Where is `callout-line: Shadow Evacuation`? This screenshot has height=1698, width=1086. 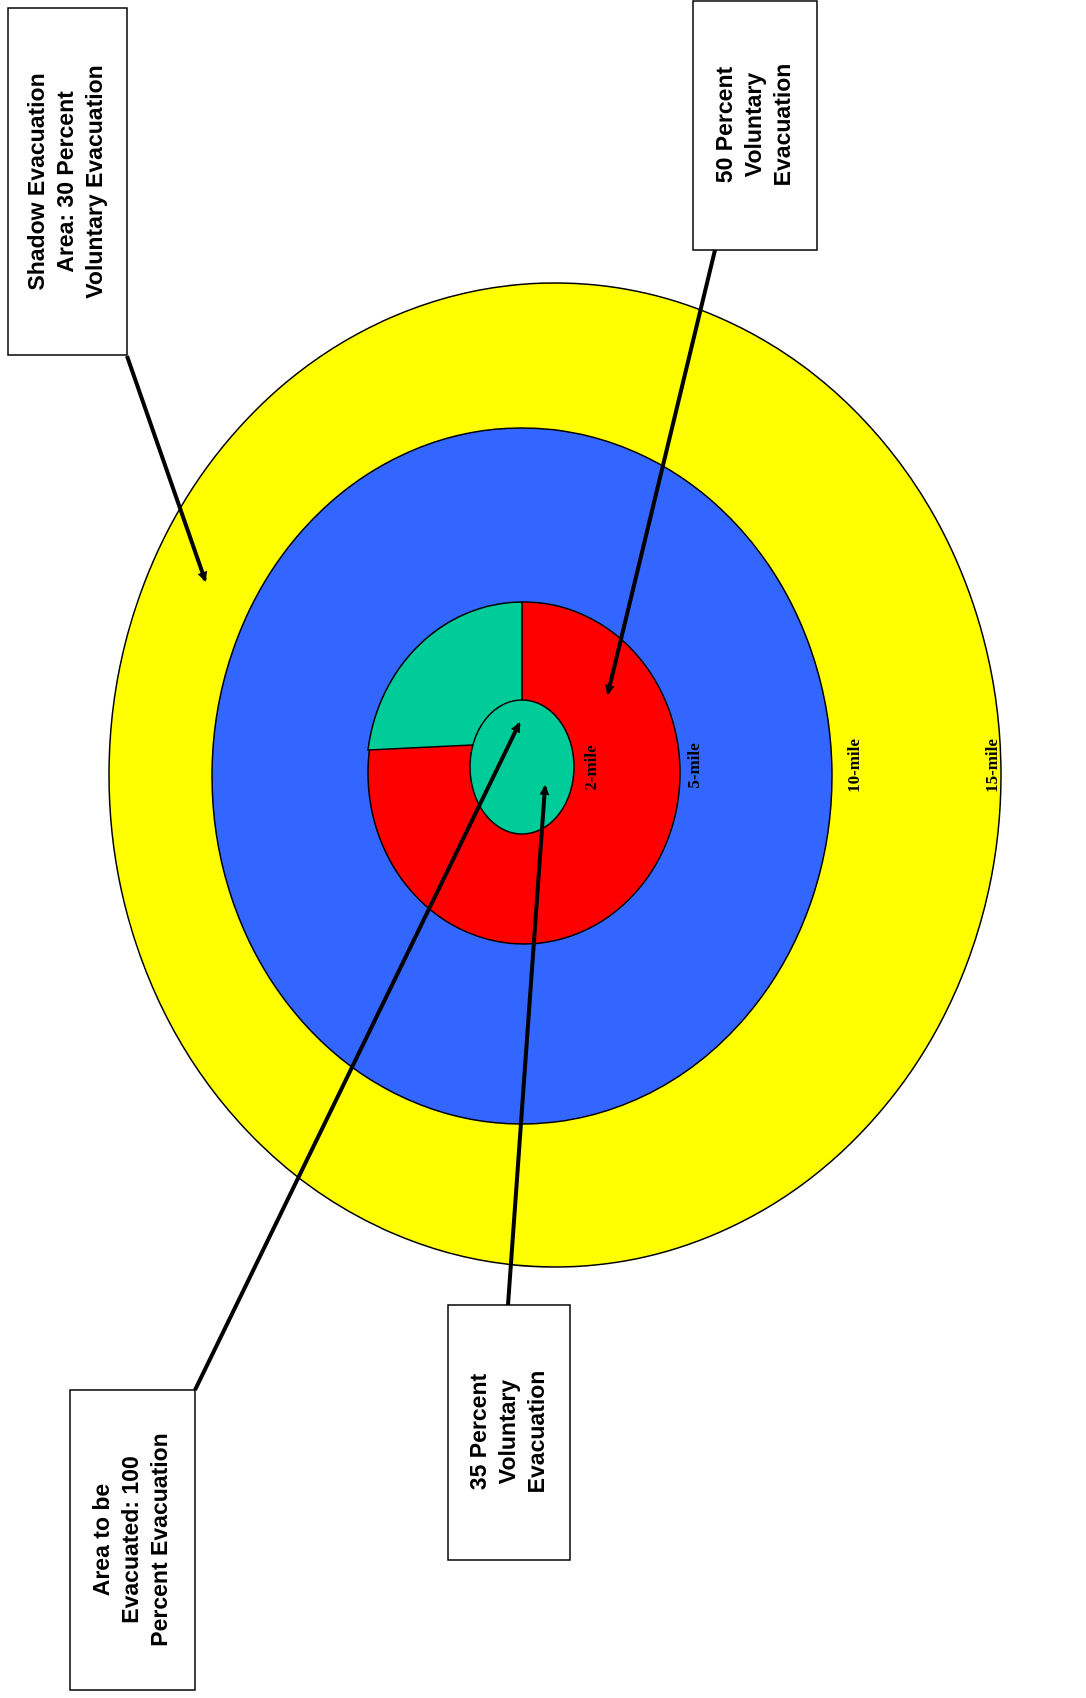 callout-line: Shadow Evacuation is located at coordinates (36, 181).